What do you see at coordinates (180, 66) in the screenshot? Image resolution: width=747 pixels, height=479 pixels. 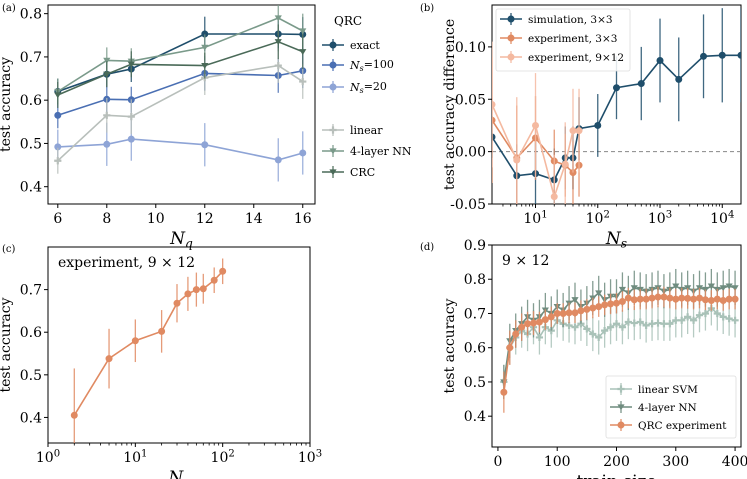 I see `series-crc` at bounding box center [180, 66].